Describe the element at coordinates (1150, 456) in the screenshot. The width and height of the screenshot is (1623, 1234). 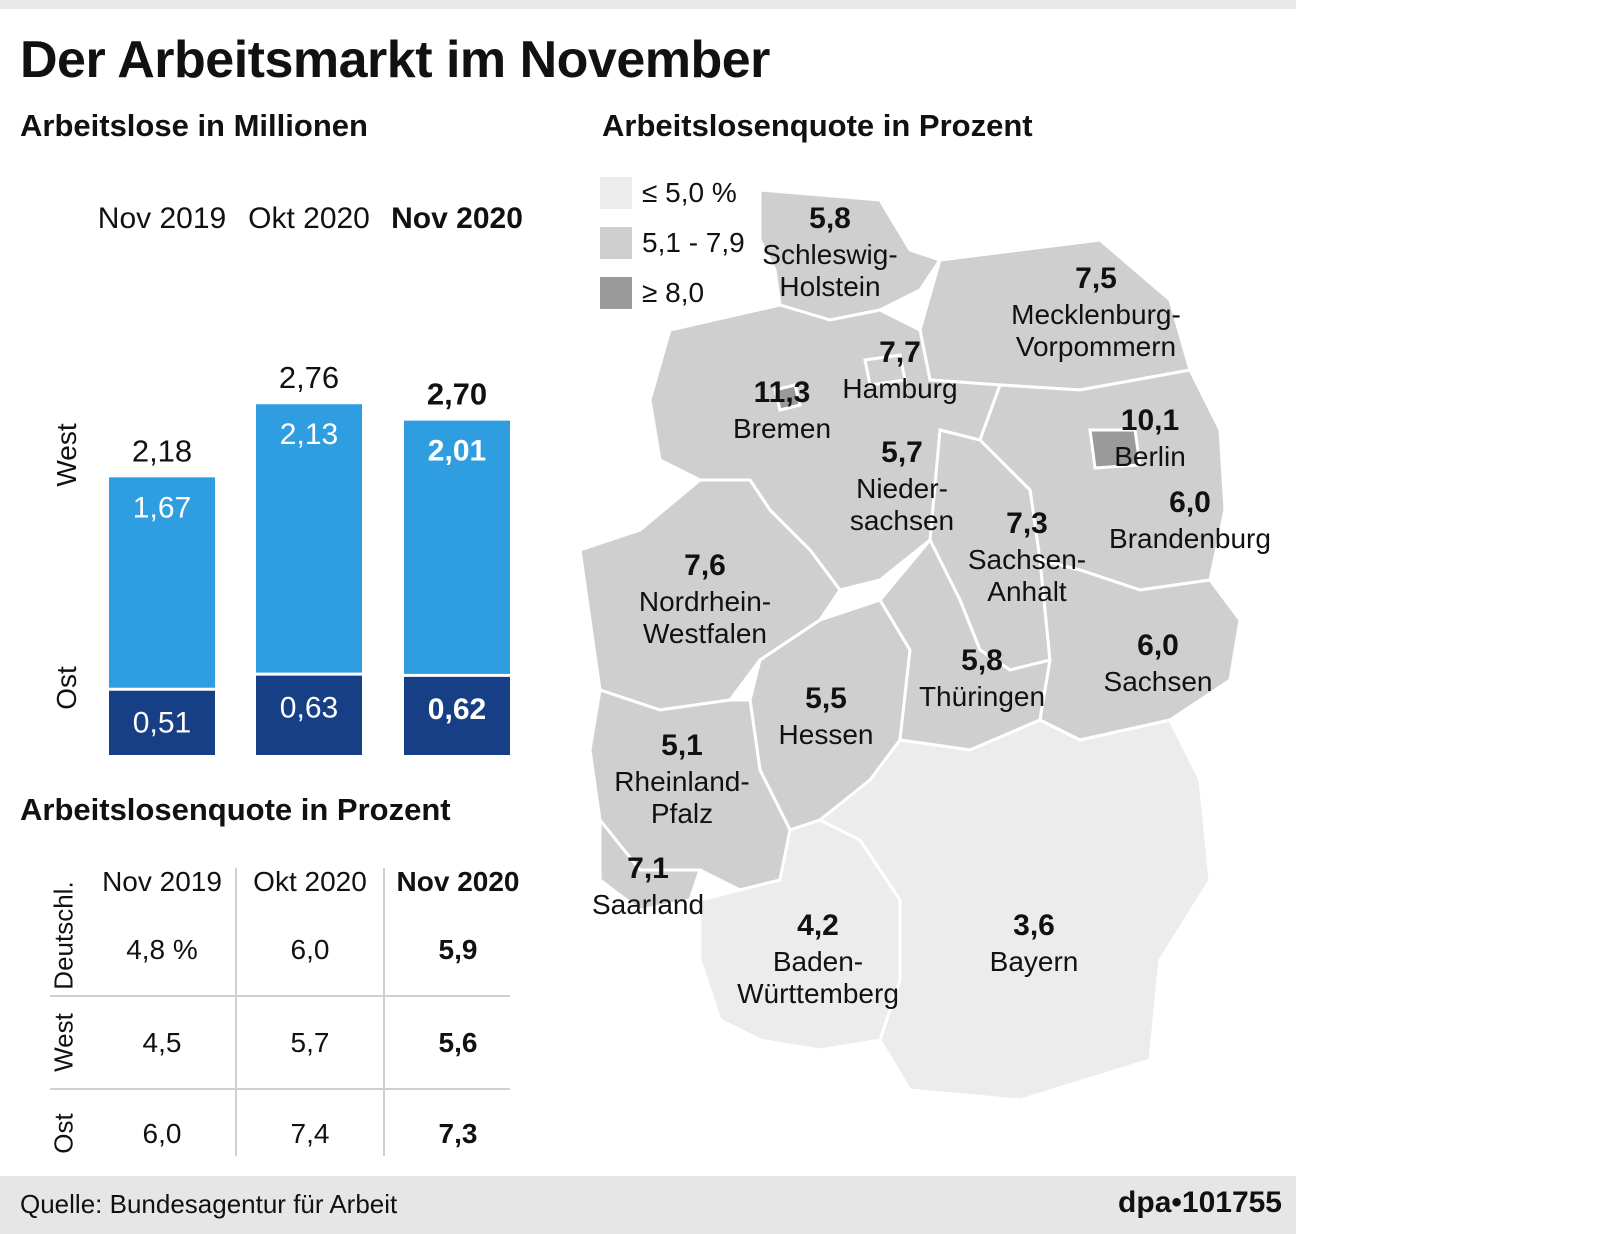
I see `map-state-name: Berlin` at that location.